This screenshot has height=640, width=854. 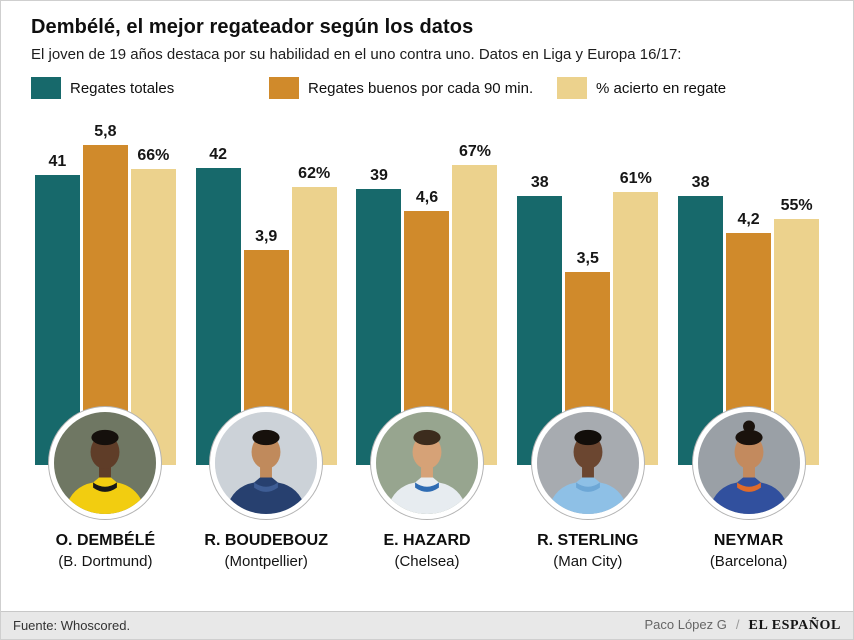 I want to click on player-team: (B. Dortmund), so click(x=105, y=561).